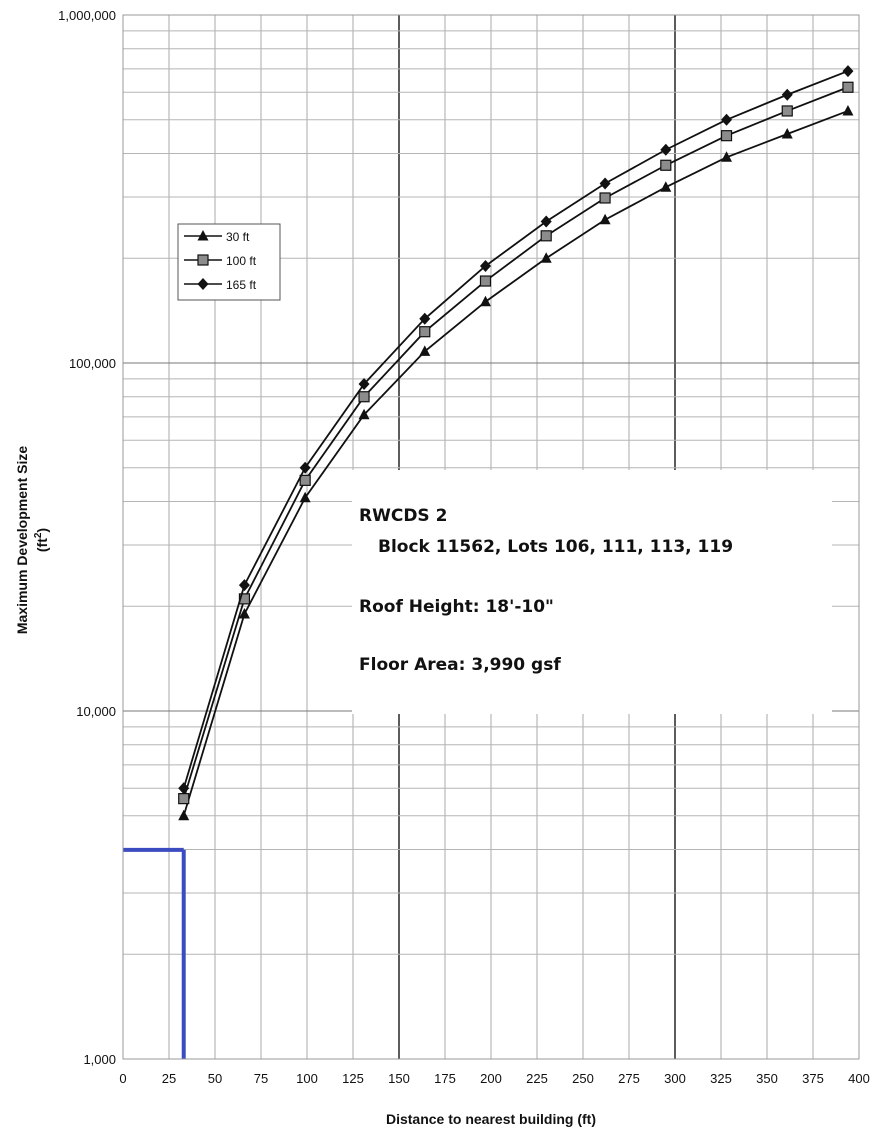 The width and height of the screenshot is (877, 1139). I want to click on x-tick-label: 225, so click(537, 1078).